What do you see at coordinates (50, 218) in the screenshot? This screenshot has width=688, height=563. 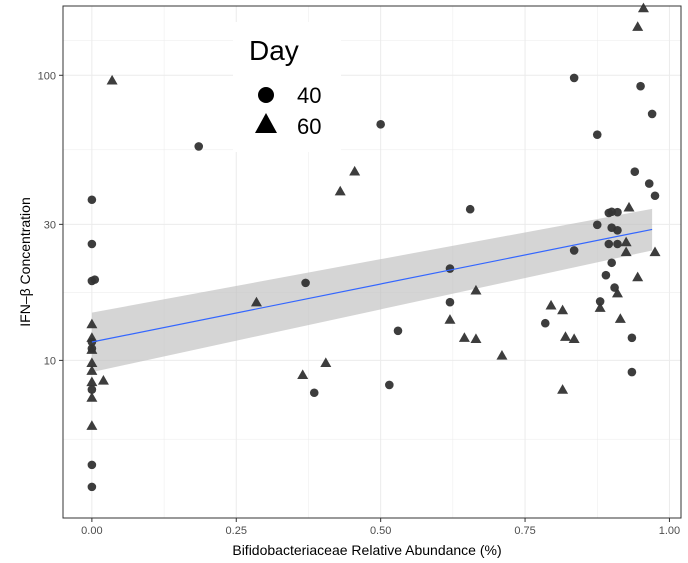 I see `y-axis-ticks: 10 30 100` at bounding box center [50, 218].